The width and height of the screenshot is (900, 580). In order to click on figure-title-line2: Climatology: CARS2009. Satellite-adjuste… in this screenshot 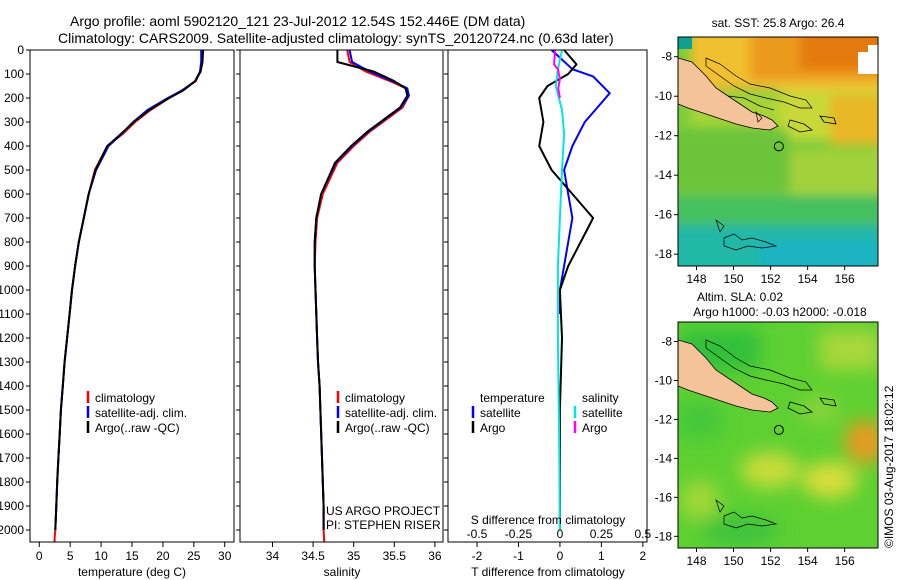, I will do `click(336, 38)`.